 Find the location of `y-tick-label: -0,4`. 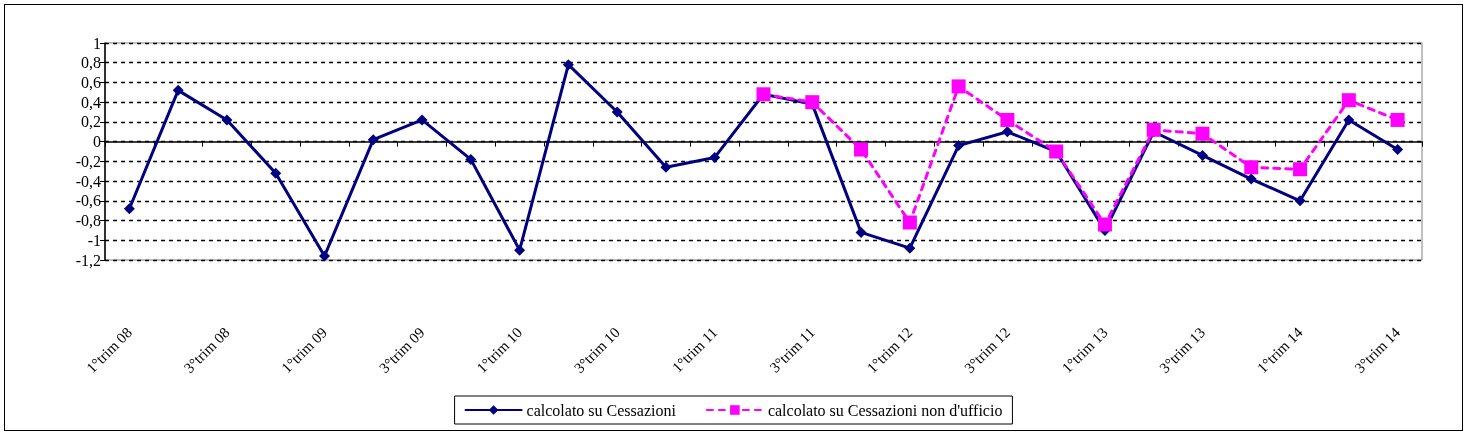

y-tick-label: -0,4 is located at coordinates (88, 181).